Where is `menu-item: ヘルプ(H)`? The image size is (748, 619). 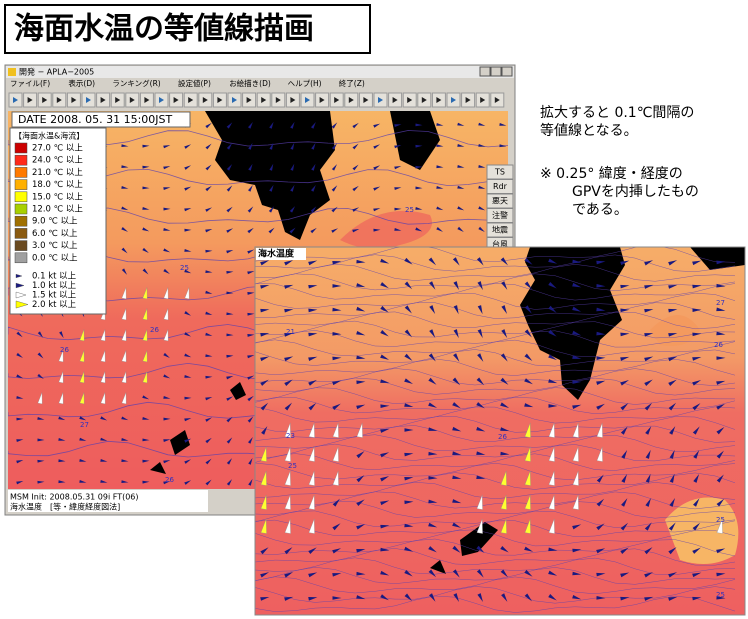
menu-item: ヘルプ(H) is located at coordinates (305, 83).